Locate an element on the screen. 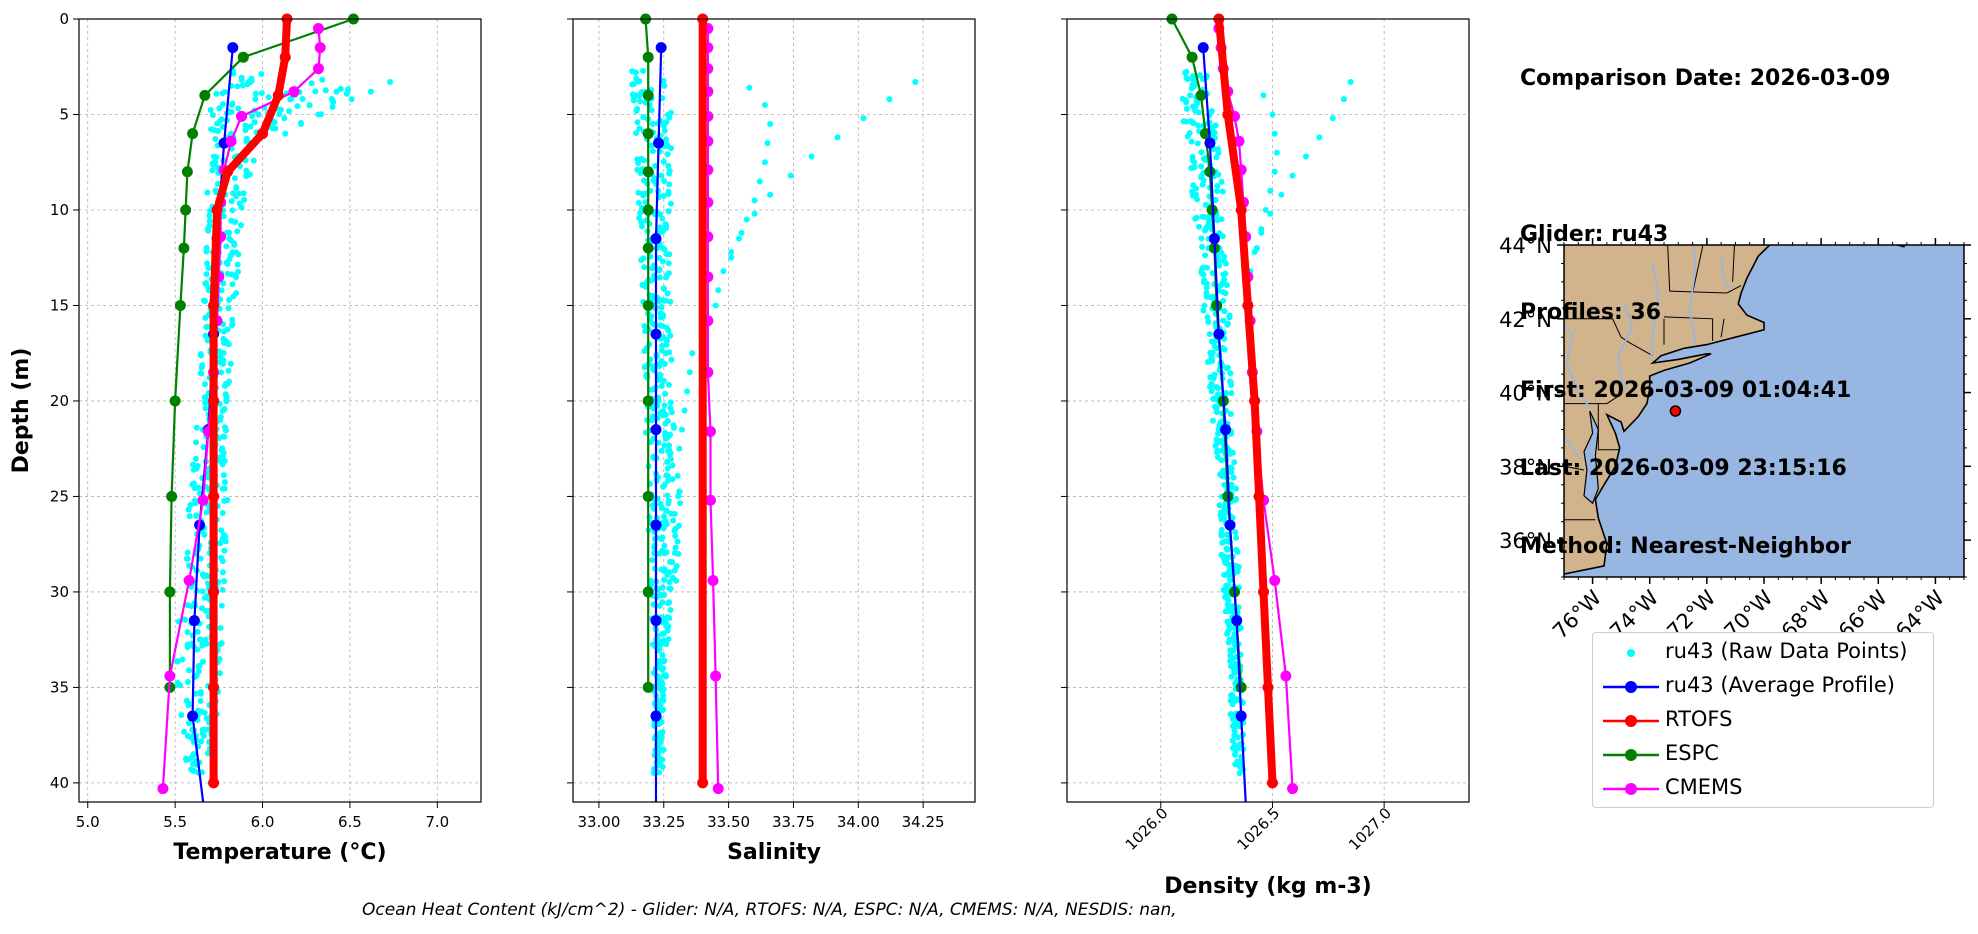 The image size is (1978, 934). x-tick-label: 33.75 is located at coordinates (793, 822).